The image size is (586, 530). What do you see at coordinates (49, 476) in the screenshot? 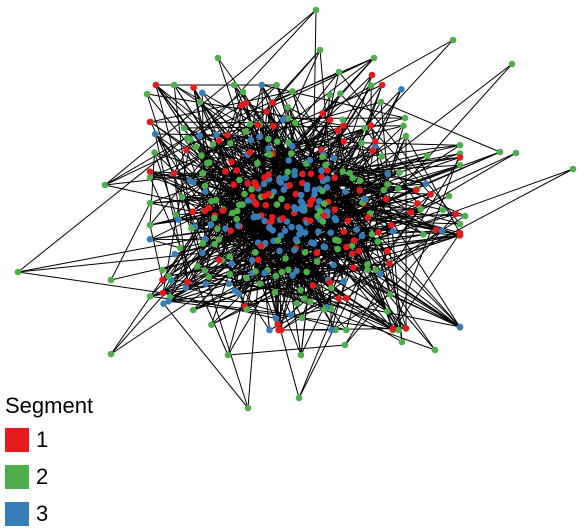
I see `legend-item-2: 2` at bounding box center [49, 476].